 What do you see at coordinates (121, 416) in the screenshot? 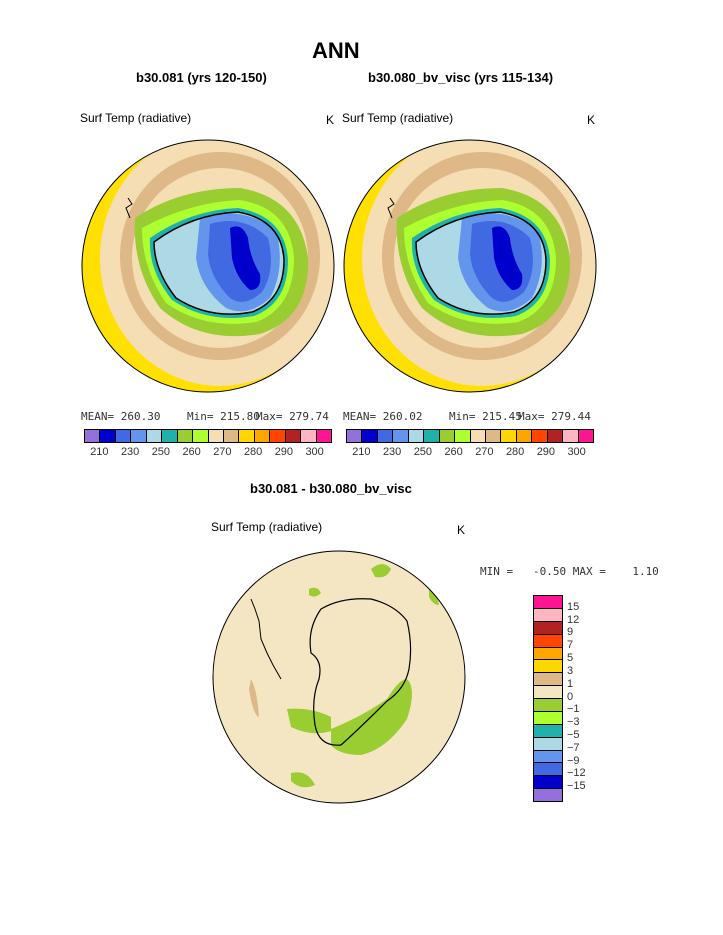
I see `left-mean-stat: MEAN= 260.30` at bounding box center [121, 416].